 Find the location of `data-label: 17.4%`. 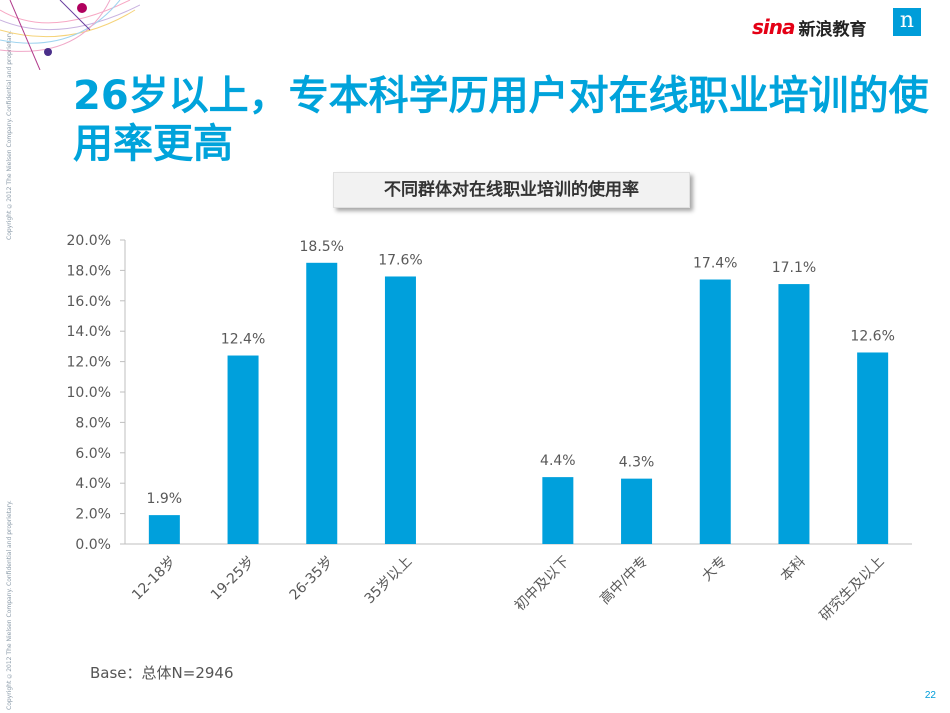

data-label: 17.4% is located at coordinates (715, 264).